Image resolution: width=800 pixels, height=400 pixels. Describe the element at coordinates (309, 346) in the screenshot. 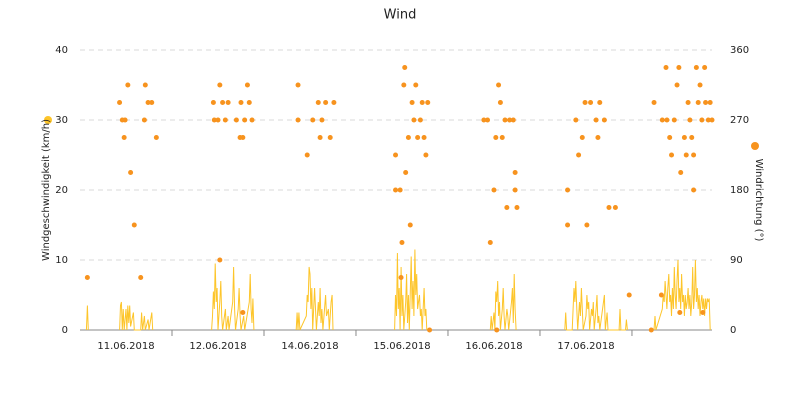

I see `x-tick-label: 14.06.2018` at that location.